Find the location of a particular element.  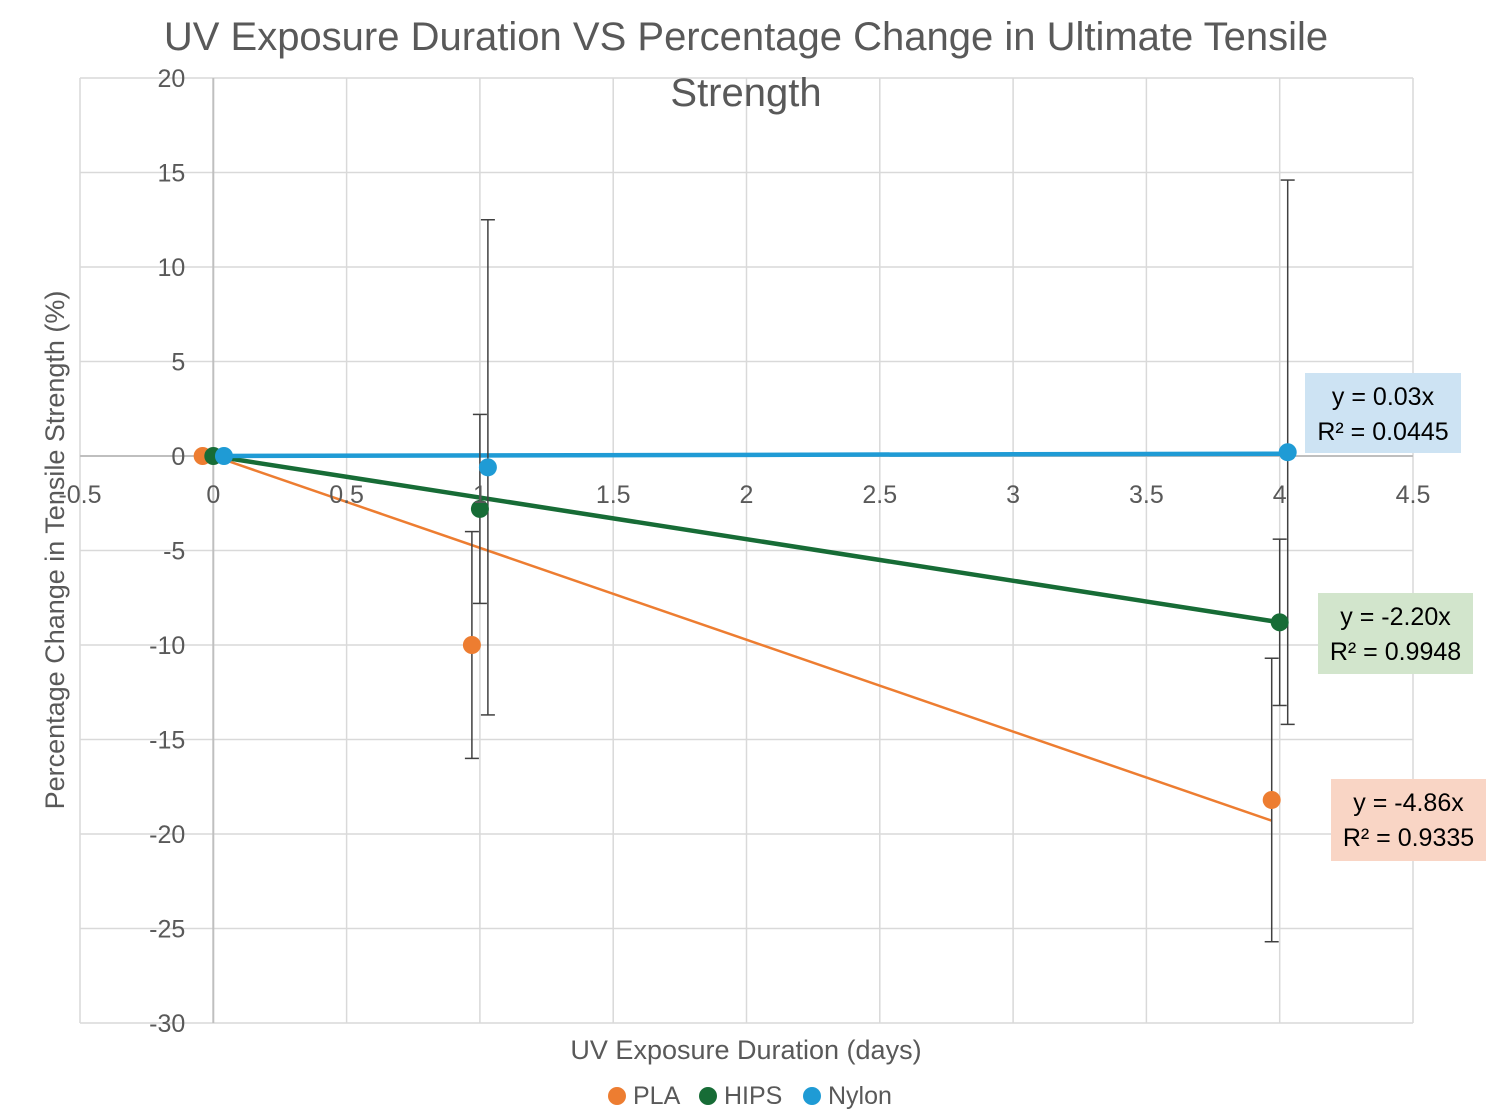

x-tick-label: 3 is located at coordinates (1013, 495).